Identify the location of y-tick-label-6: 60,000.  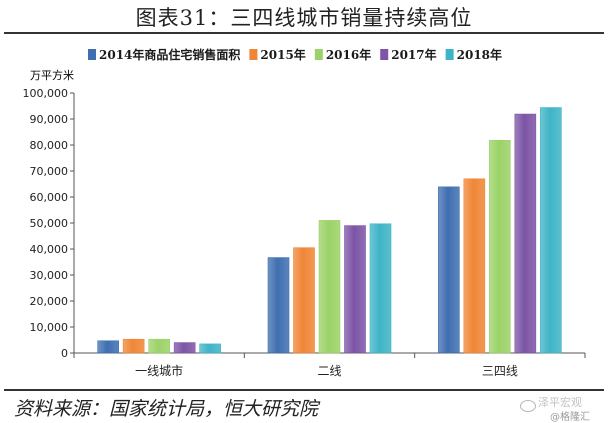
(49, 197).